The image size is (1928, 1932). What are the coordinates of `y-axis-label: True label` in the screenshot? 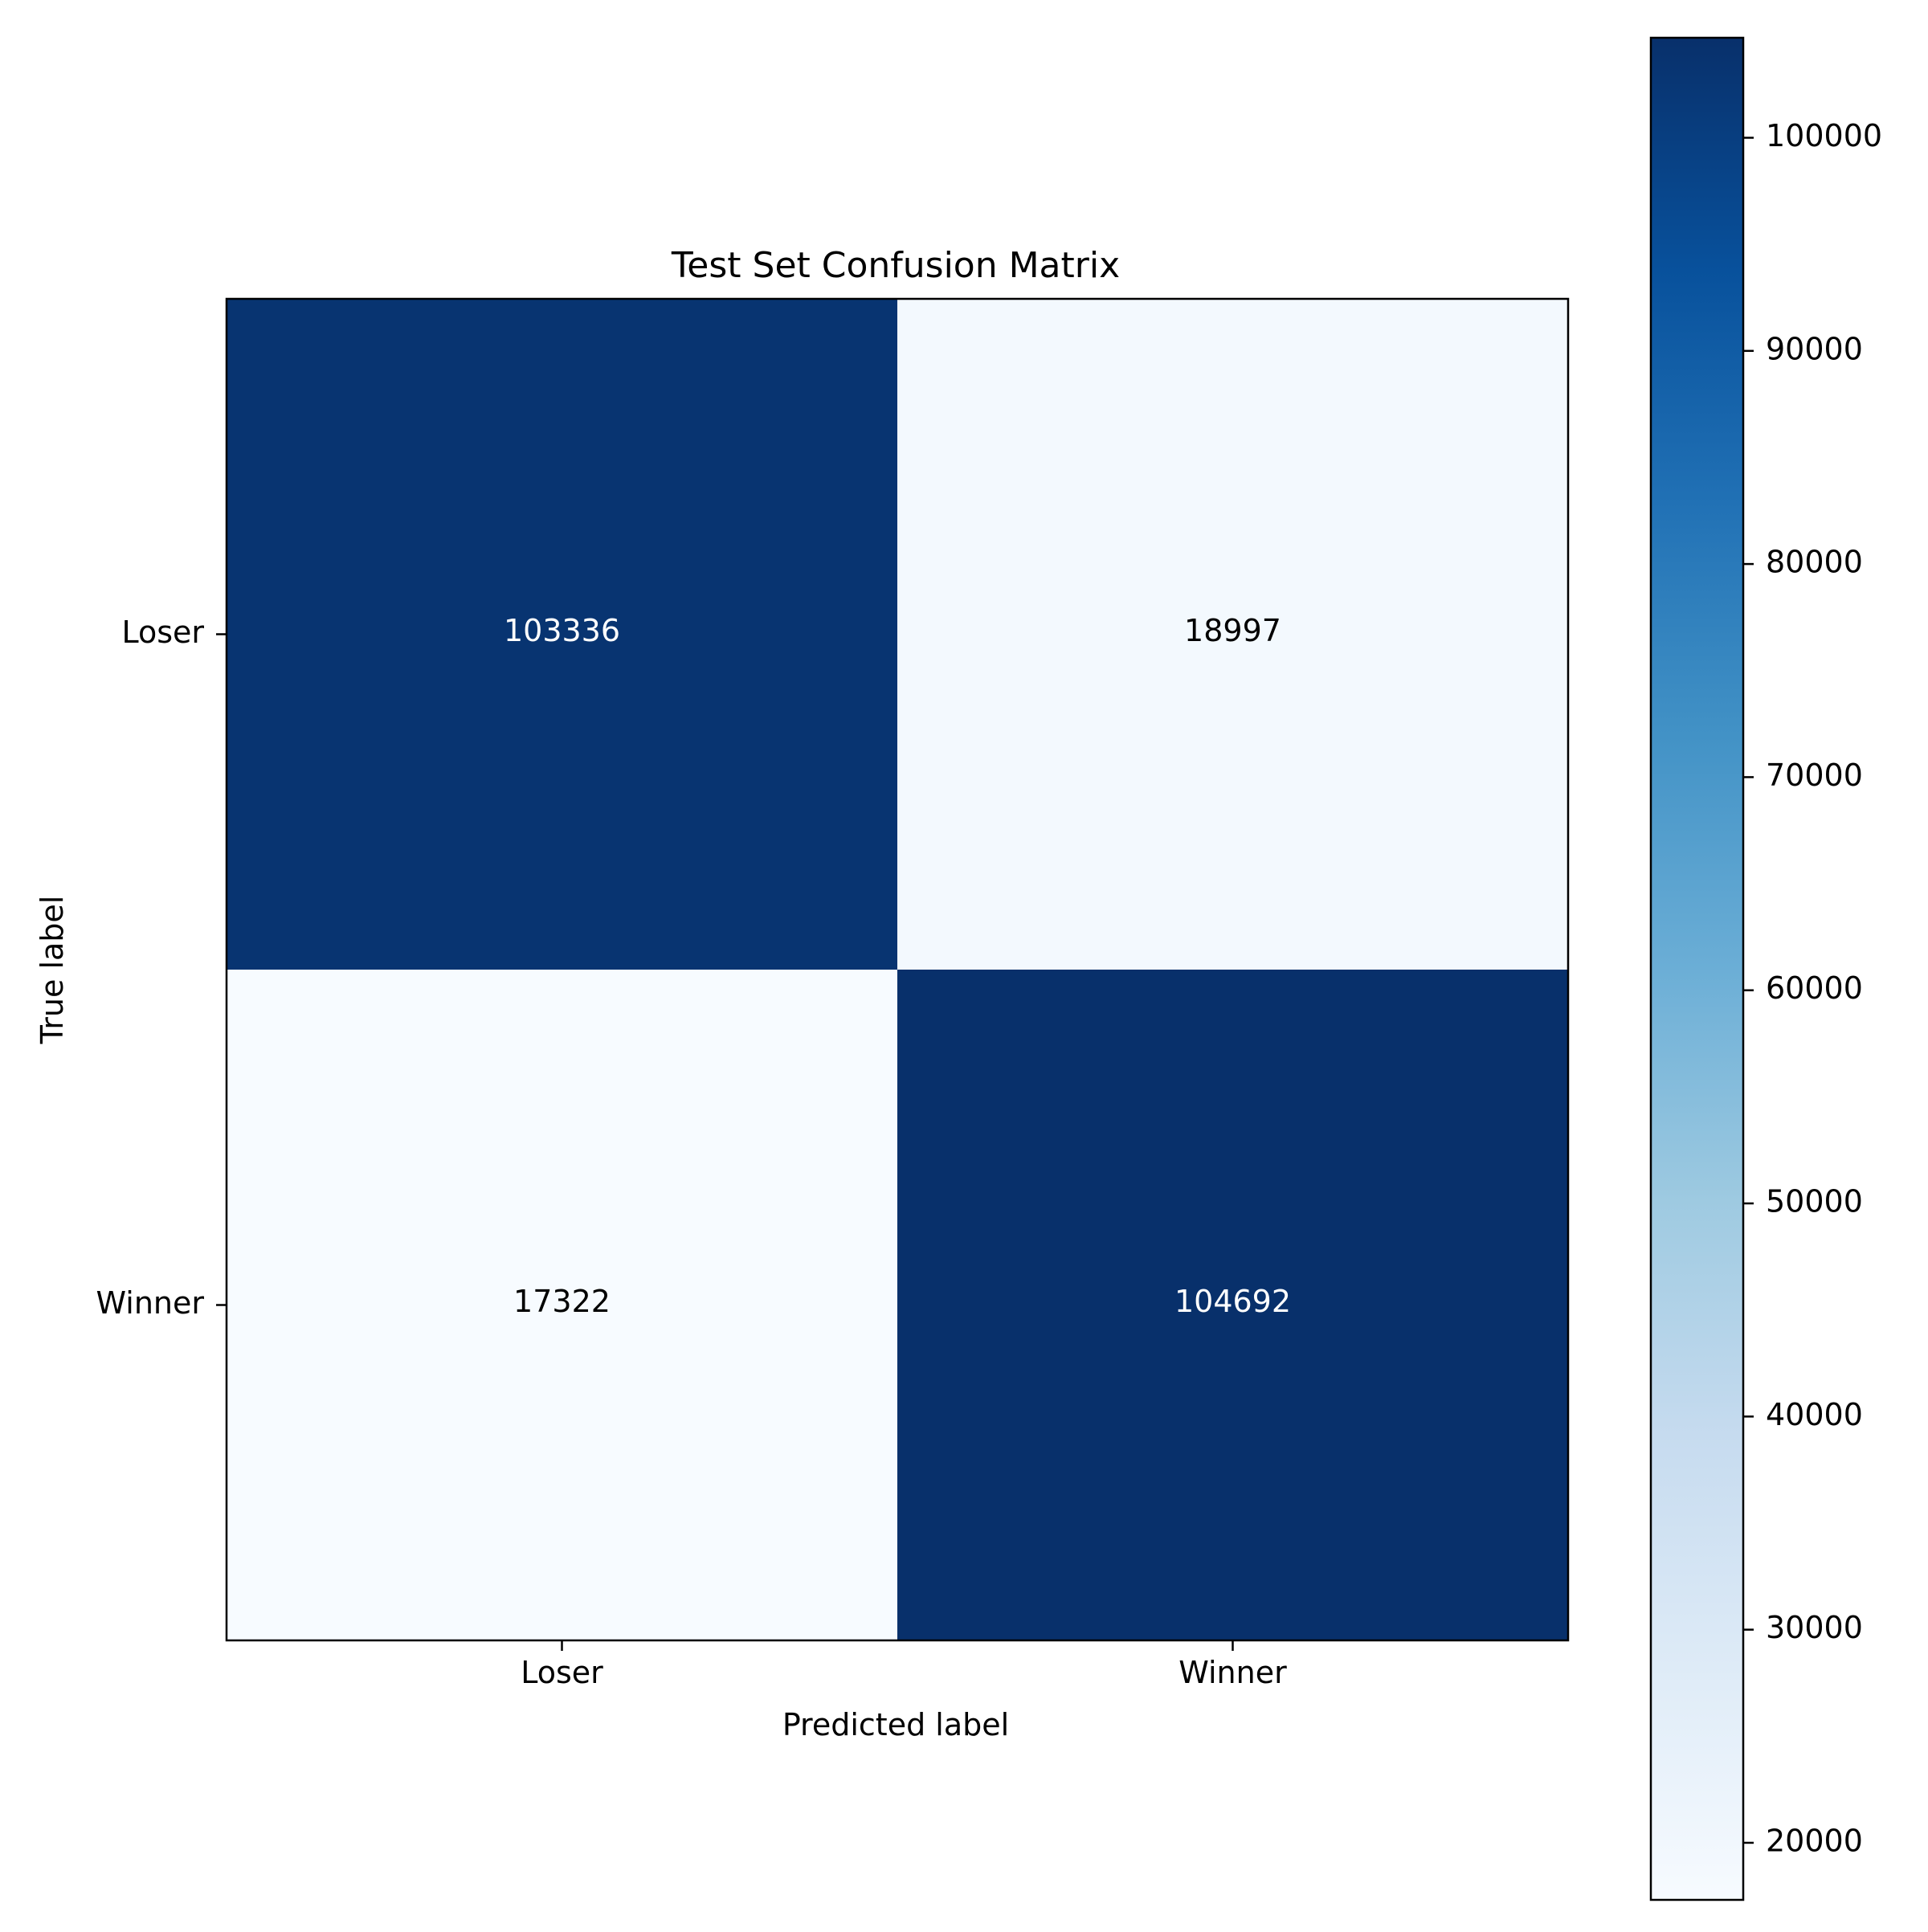 It's located at (52, 970).